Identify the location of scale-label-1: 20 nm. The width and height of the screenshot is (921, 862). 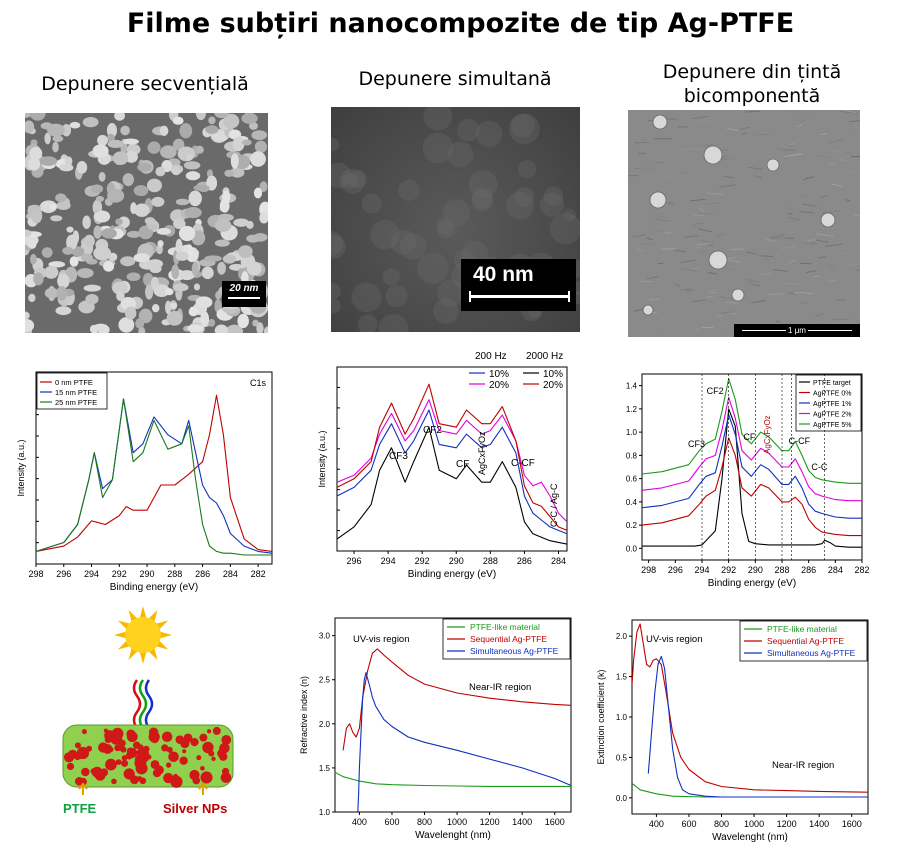
(244, 288).